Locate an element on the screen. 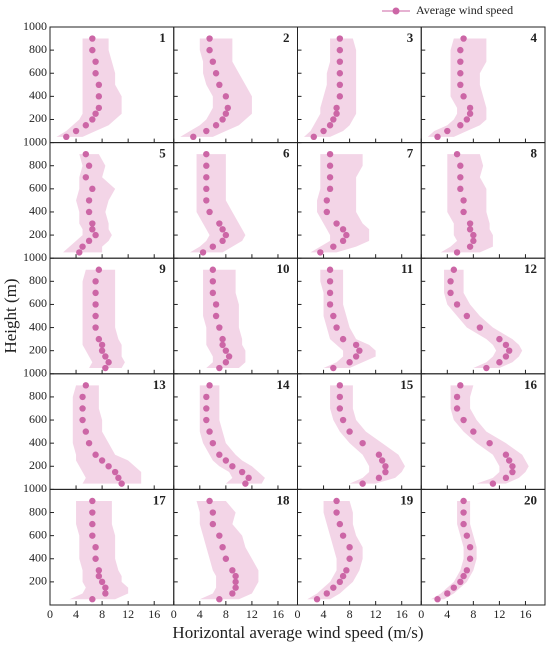 Image resolution: width=550 pixels, height=651 pixels. panel: 3 is located at coordinates (359, 85).